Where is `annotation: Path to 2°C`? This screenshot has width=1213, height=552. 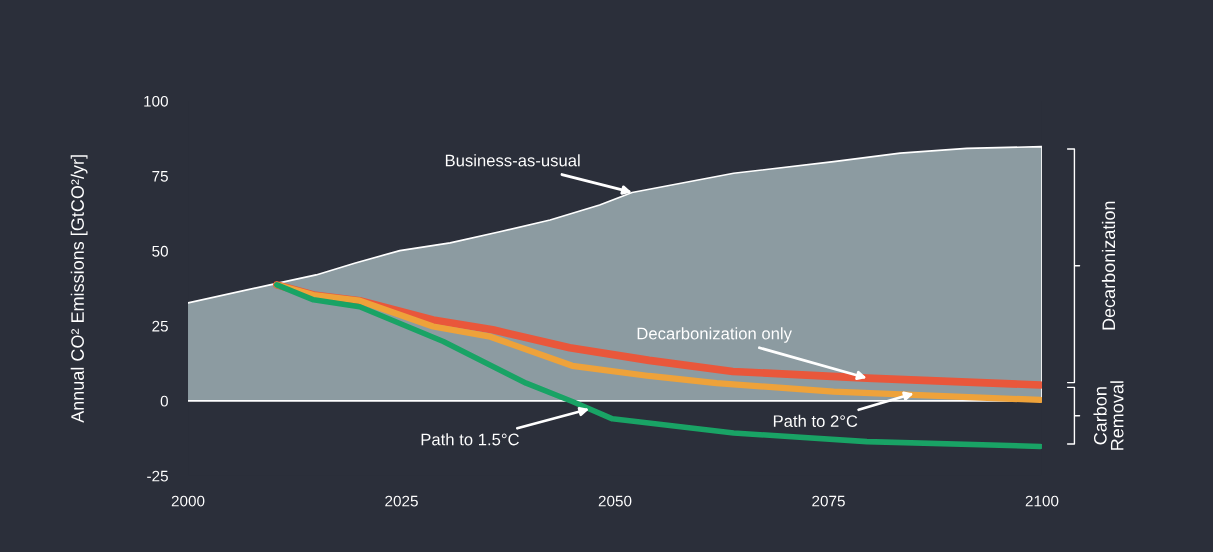
annotation: Path to 2°C is located at coordinates (815, 421).